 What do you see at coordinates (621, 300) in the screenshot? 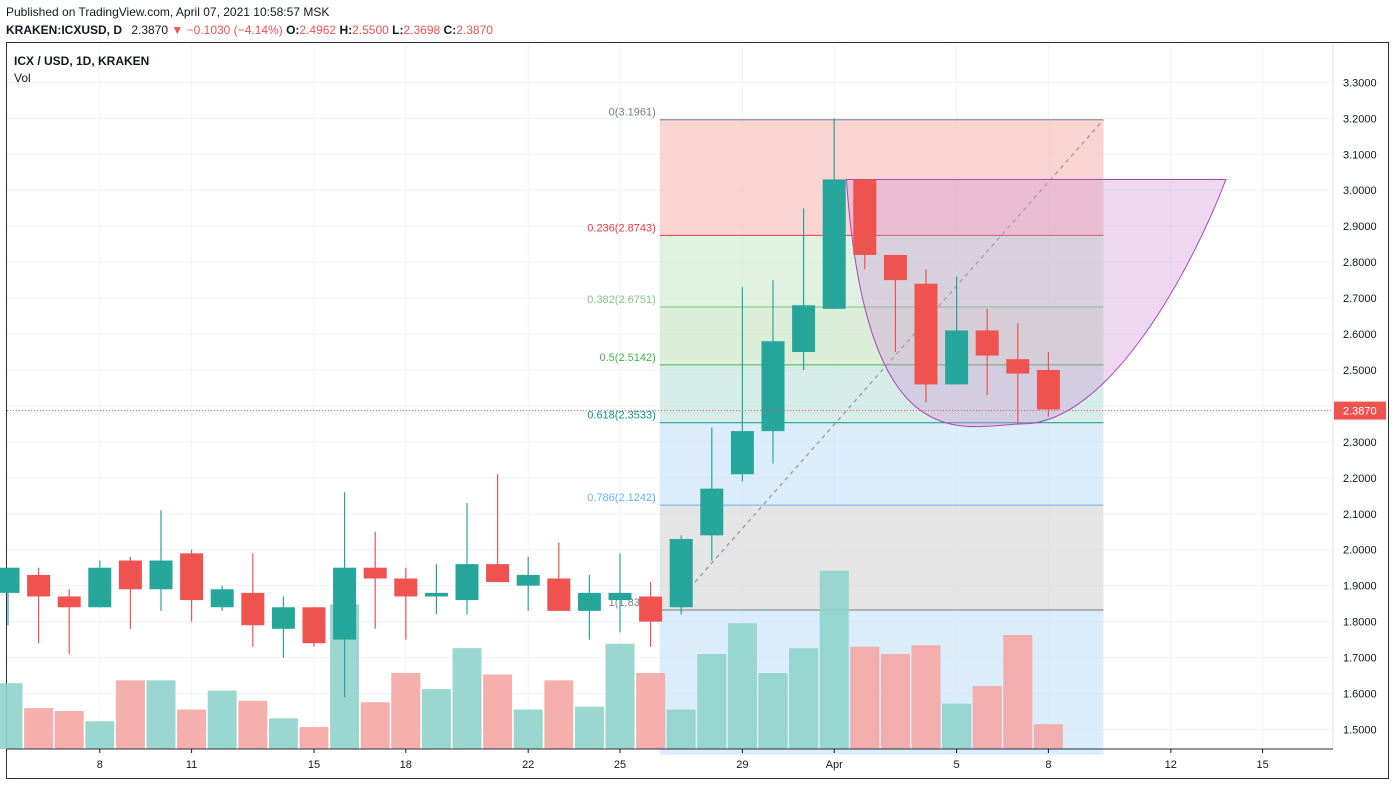
I see `fib-level-label: 0.382(2.6751)` at bounding box center [621, 300].